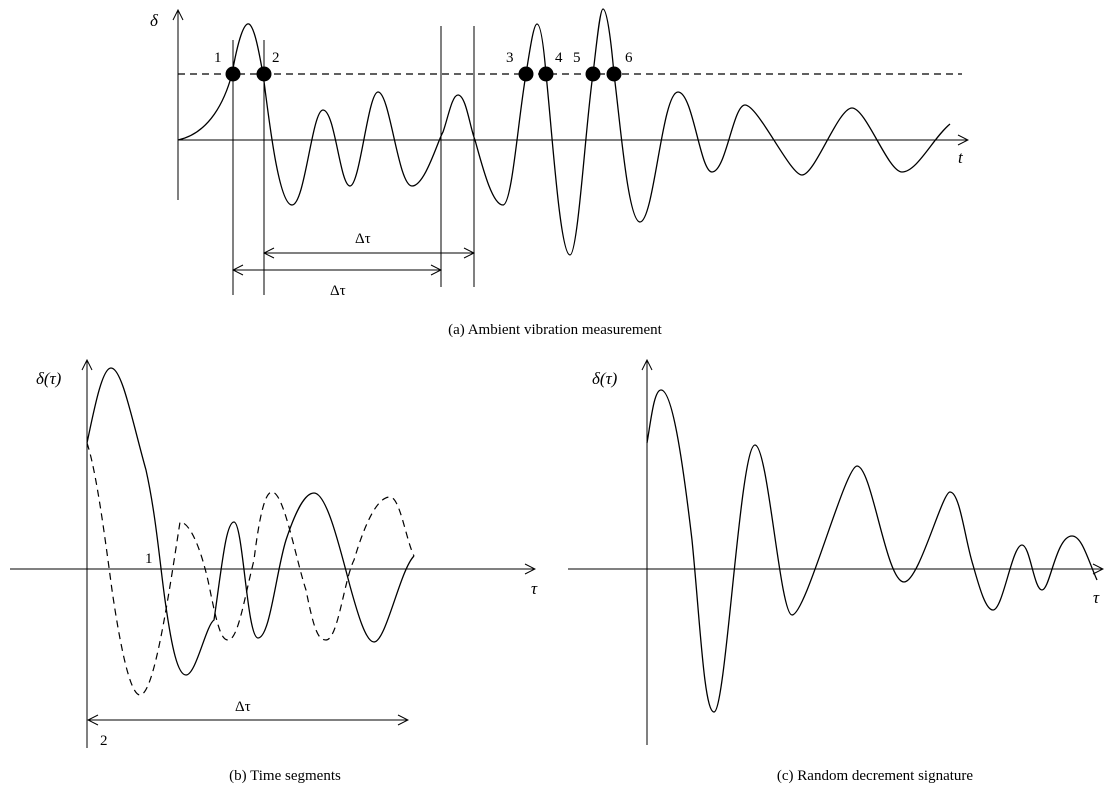  What do you see at coordinates (104, 741) in the screenshot?
I see `segment-label-2: 2` at bounding box center [104, 741].